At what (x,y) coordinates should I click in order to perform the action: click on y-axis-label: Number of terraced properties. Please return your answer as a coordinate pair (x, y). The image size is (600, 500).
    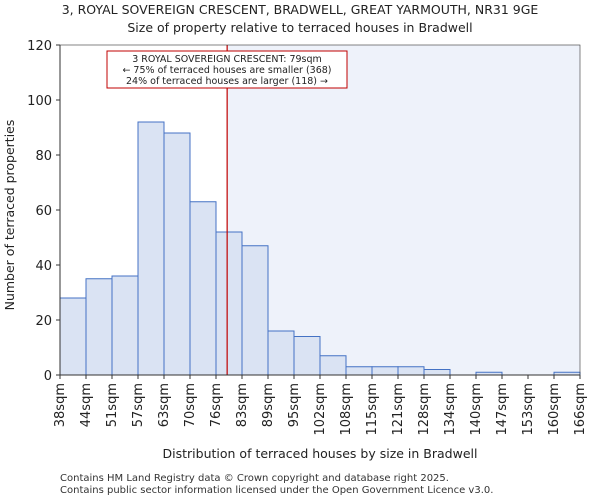
    Looking at the image, I should click on (9, 215).